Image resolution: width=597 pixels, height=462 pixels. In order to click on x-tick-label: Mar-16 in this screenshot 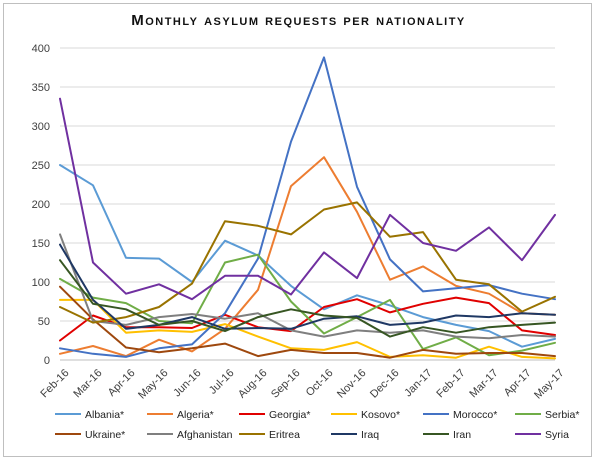, I will do `click(87, 383)`.